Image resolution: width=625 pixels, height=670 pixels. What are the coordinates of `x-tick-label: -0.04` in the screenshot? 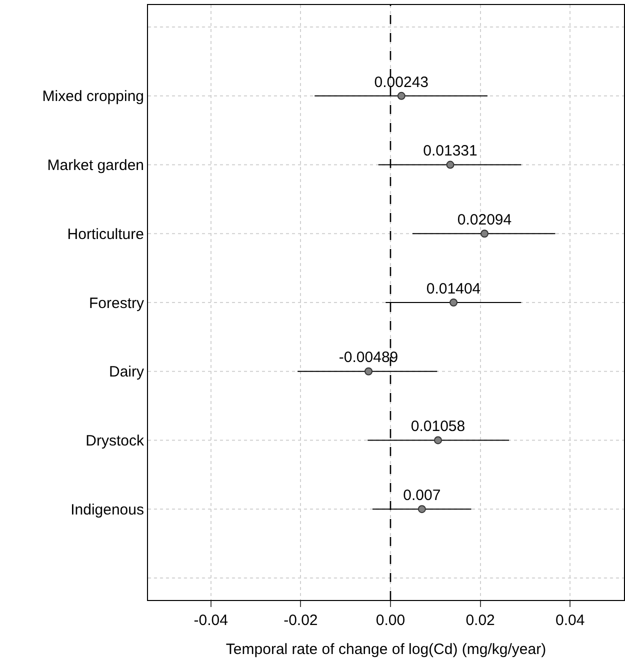 It's located at (211, 620).